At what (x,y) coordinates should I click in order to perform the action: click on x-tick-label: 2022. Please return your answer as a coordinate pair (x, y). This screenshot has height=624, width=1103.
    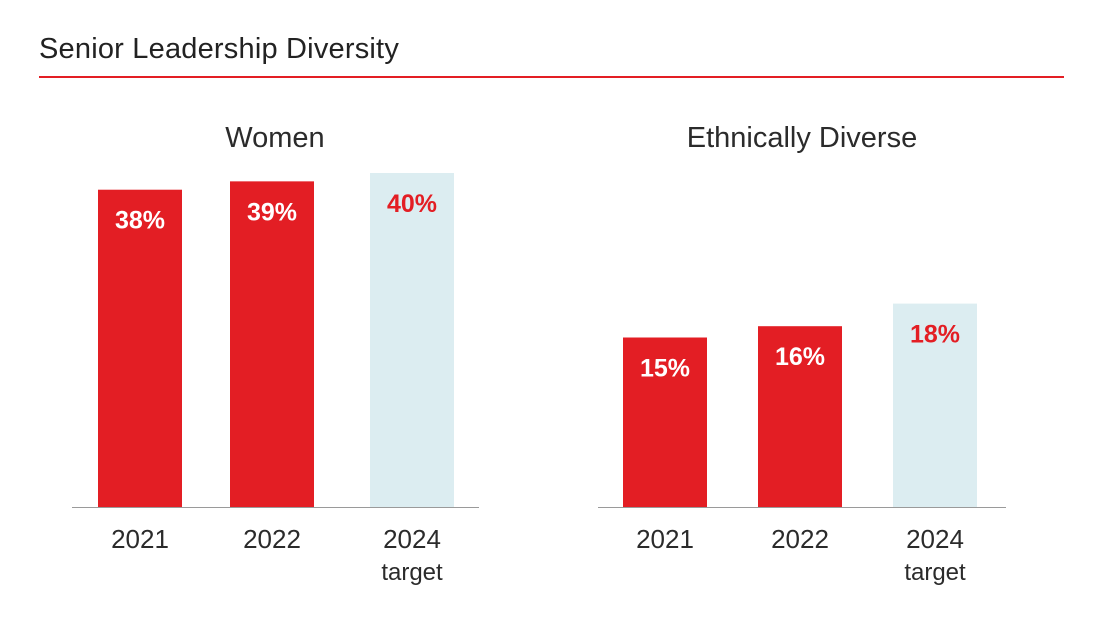
    Looking at the image, I should click on (272, 539).